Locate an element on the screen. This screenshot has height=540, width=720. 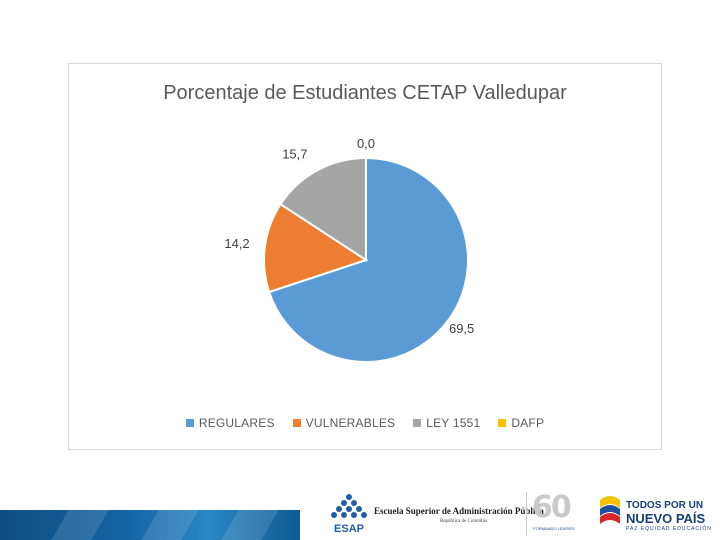
legend-item-ley-1551: LEY 1551 is located at coordinates (446, 423).